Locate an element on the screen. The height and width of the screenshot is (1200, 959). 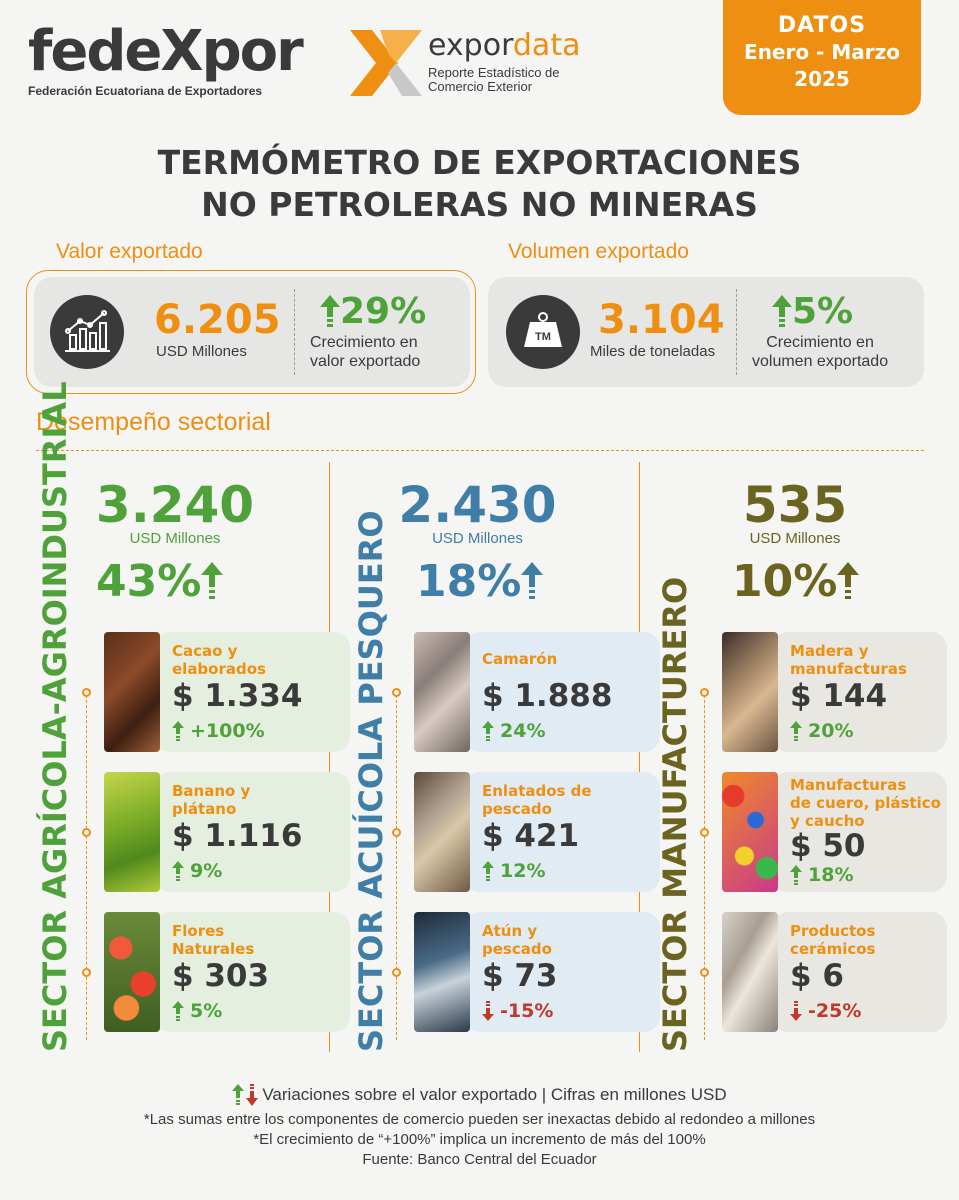
valor-growth-value: 29% is located at coordinates (383, 311).